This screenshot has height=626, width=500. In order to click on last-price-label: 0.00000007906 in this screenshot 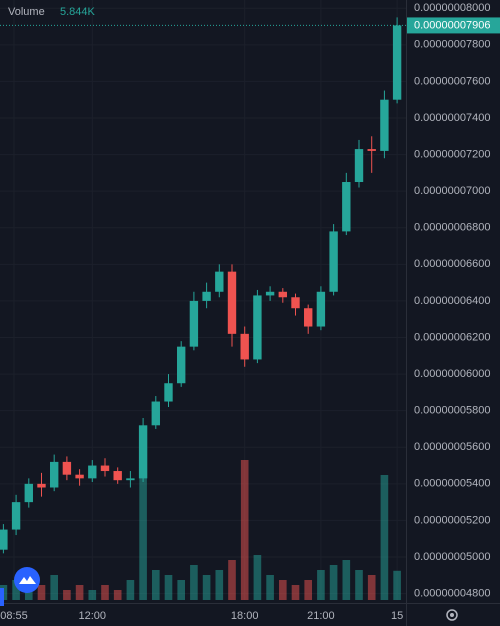, I will do `click(452, 25)`.